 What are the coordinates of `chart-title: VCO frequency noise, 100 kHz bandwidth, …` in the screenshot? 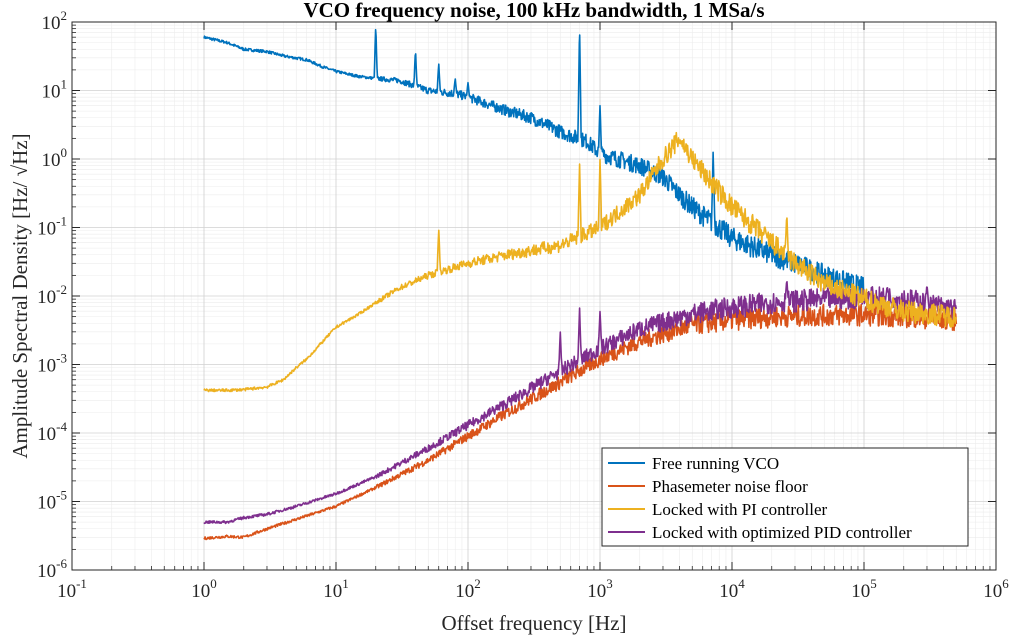 It's located at (533, 11).